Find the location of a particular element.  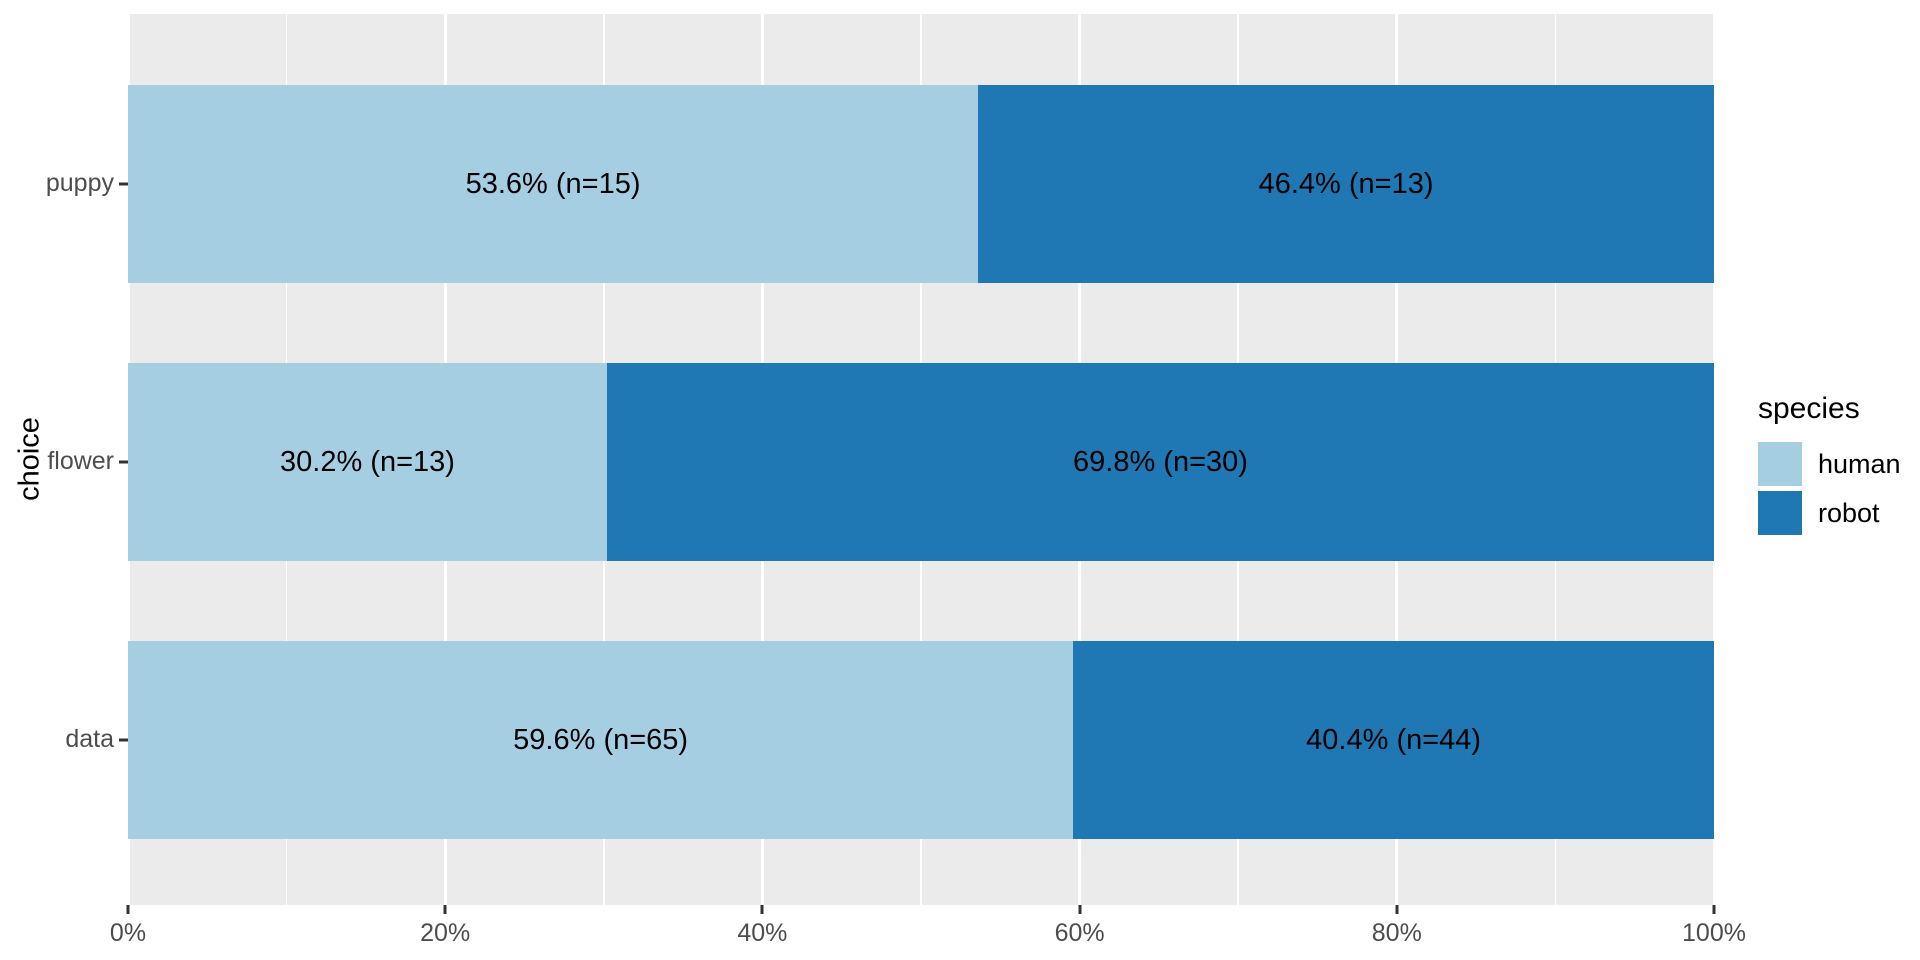

x-tick-label-40%: 40% is located at coordinates (762, 933).